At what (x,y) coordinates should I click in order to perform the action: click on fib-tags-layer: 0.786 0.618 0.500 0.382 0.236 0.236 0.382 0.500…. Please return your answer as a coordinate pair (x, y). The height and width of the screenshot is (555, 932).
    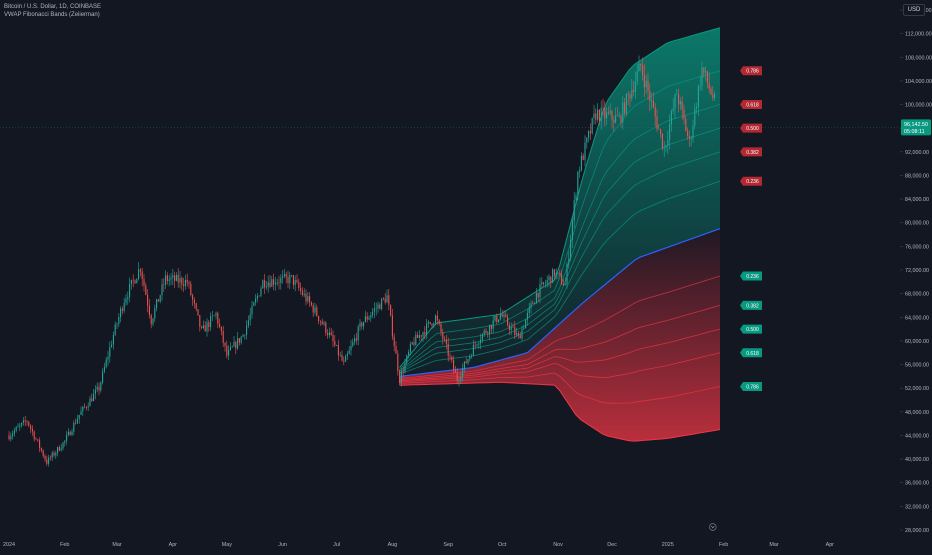
    Looking at the image, I should click on (751, 229).